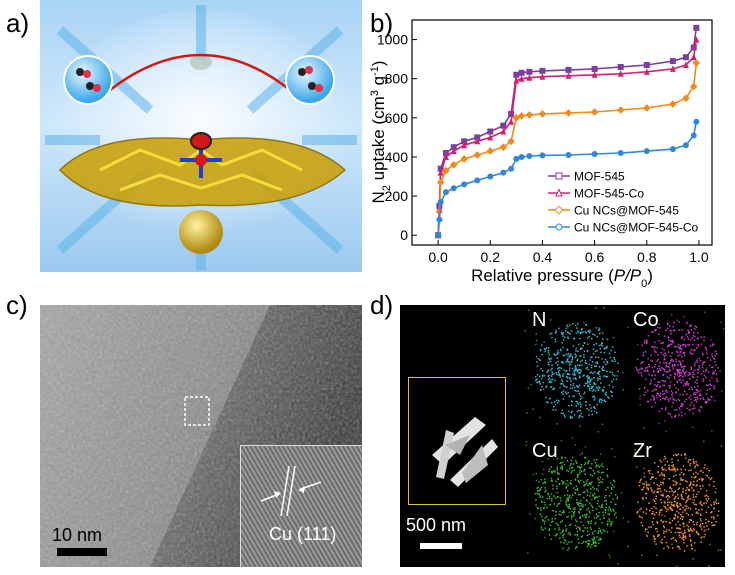 Image resolution: width=735 pixels, height=575 pixels. I want to click on series-1-point, so click(685, 57).